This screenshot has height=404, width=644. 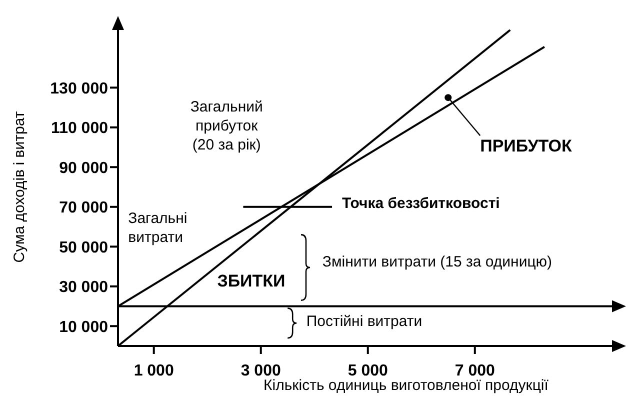 What do you see at coordinates (364, 321) in the screenshot?
I see `annotation: Постійні витрати` at bounding box center [364, 321].